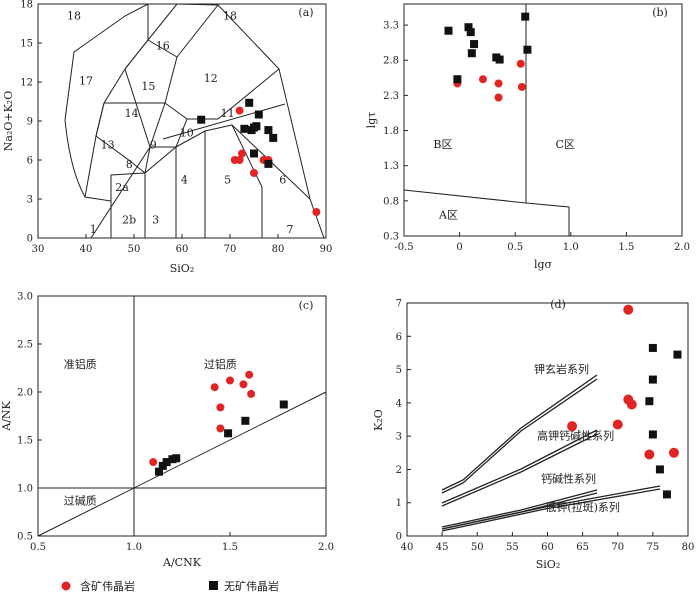 The height and width of the screenshot is (594, 700). I want to click on y-tick-label: 9, so click(30, 122).